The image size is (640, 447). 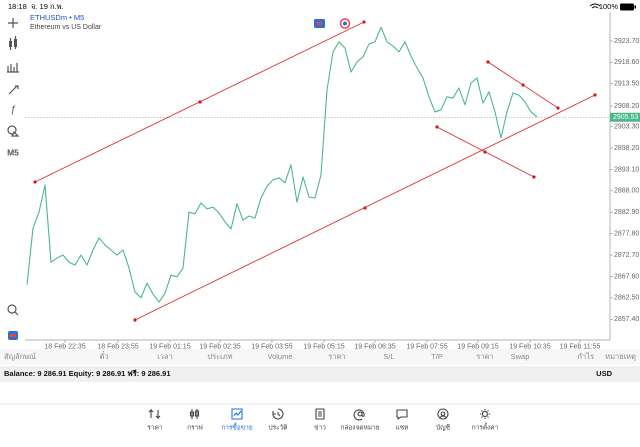 What do you see at coordinates (13, 23) in the screenshot?
I see `crosshair-tool` at bounding box center [13, 23].